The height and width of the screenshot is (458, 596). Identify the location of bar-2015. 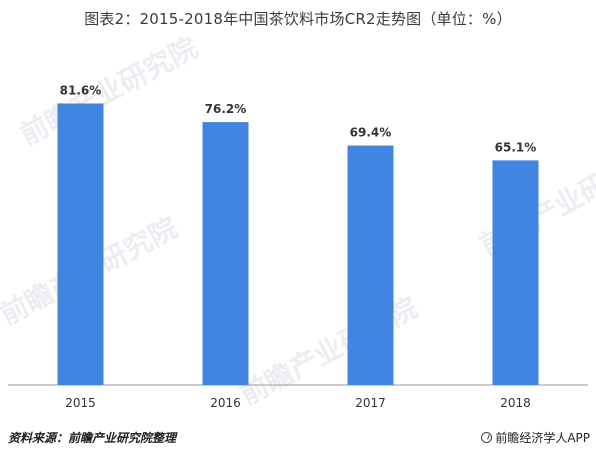
(80, 244).